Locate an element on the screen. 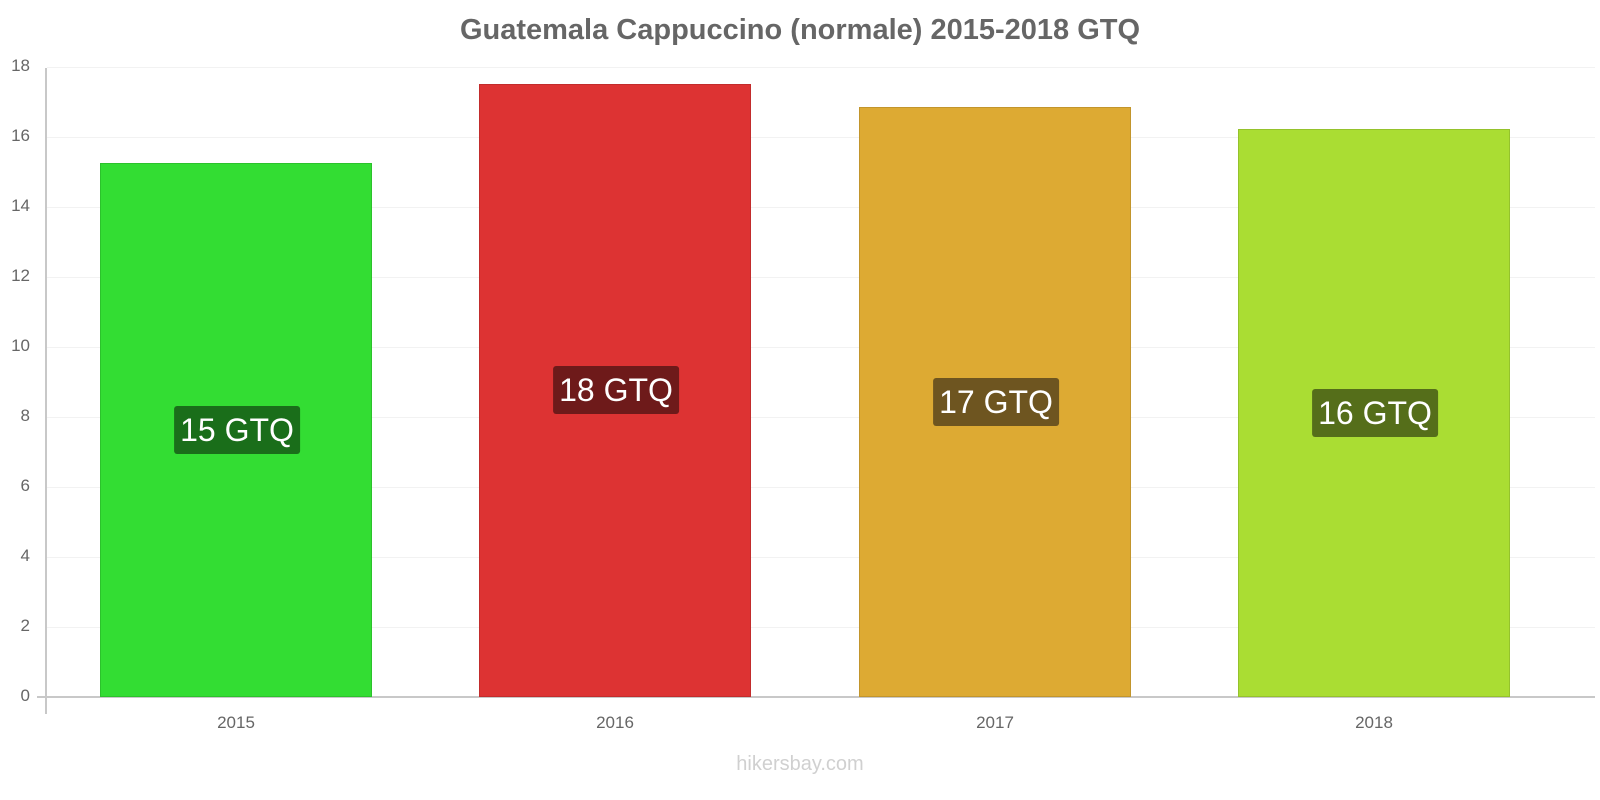 Image resolution: width=1600 pixels, height=800 pixels. x-tick-label: 2017 is located at coordinates (995, 722).